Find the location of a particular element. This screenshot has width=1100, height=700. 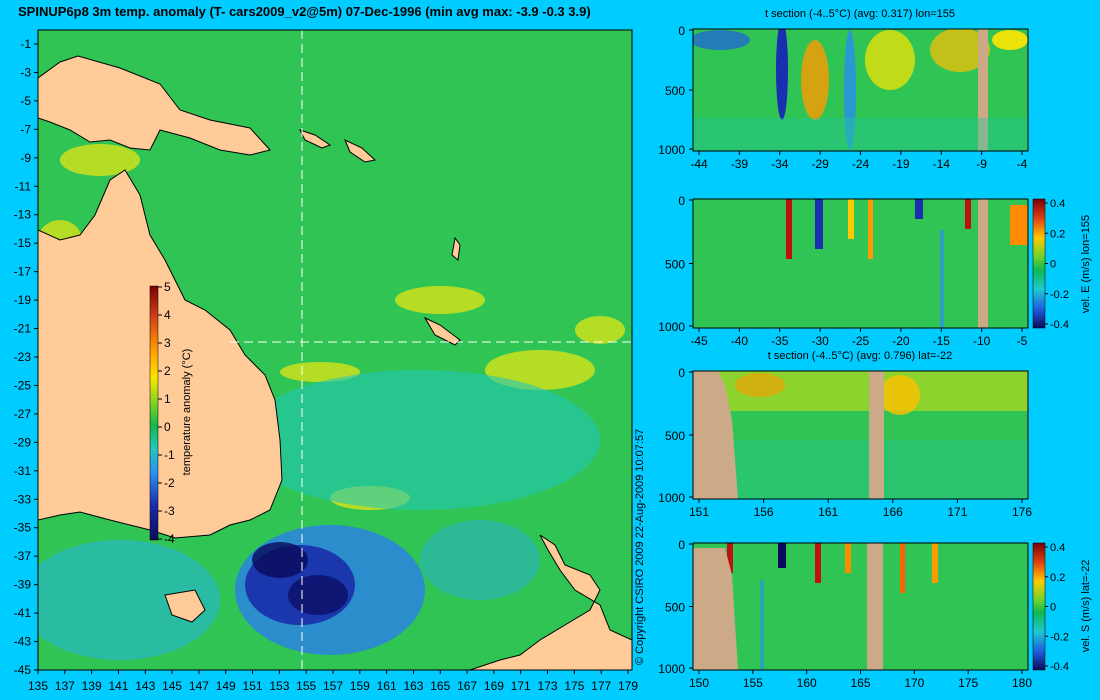

p4-xtick-label: 180 is located at coordinates (1022, 683).